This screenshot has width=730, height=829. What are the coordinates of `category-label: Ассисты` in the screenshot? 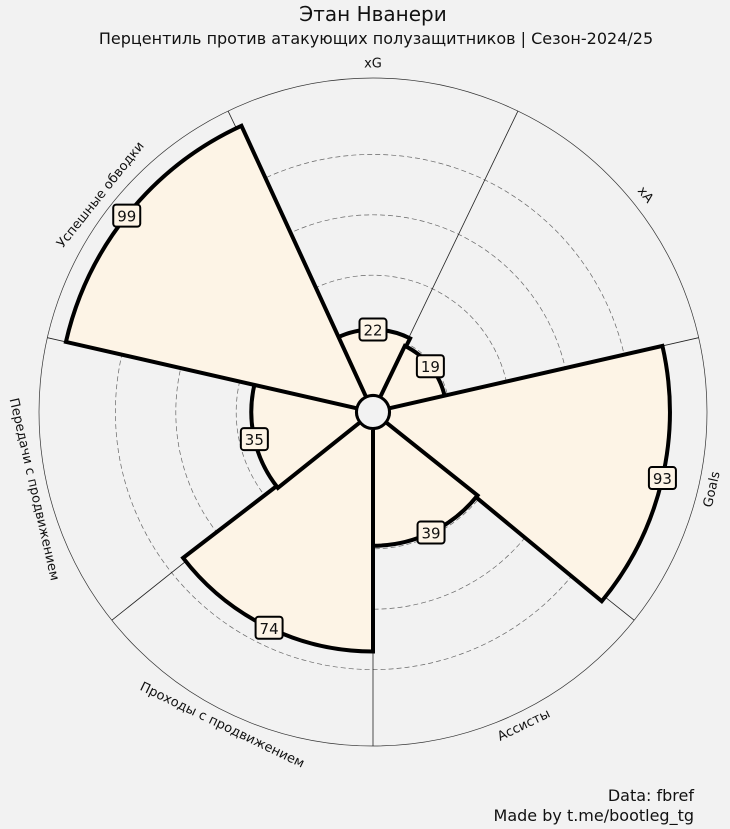 It's located at (524, 725).